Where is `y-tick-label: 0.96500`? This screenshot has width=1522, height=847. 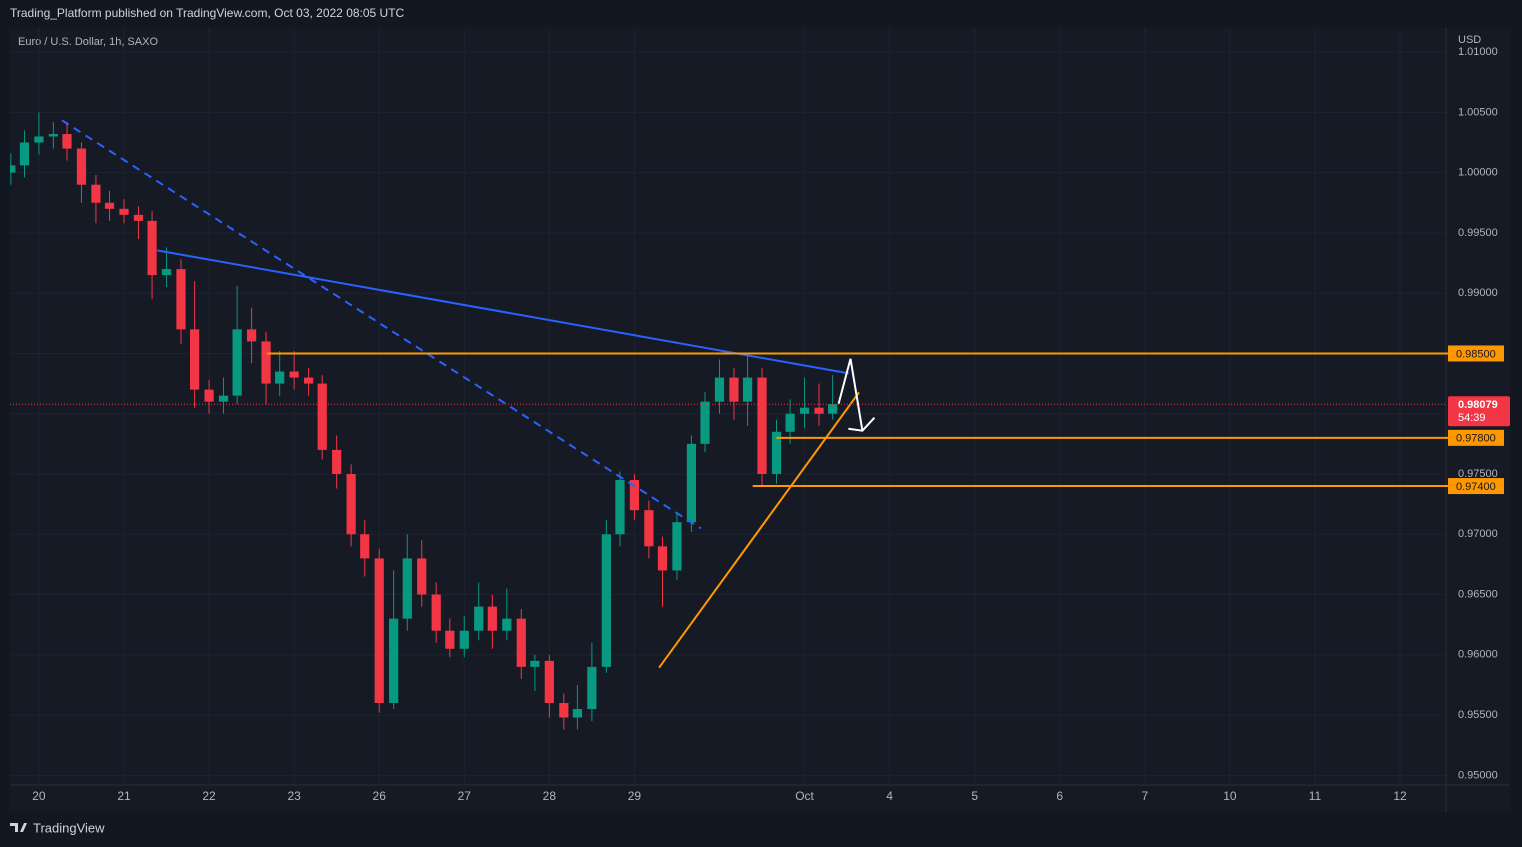 y-tick-label: 0.96500 is located at coordinates (1478, 594).